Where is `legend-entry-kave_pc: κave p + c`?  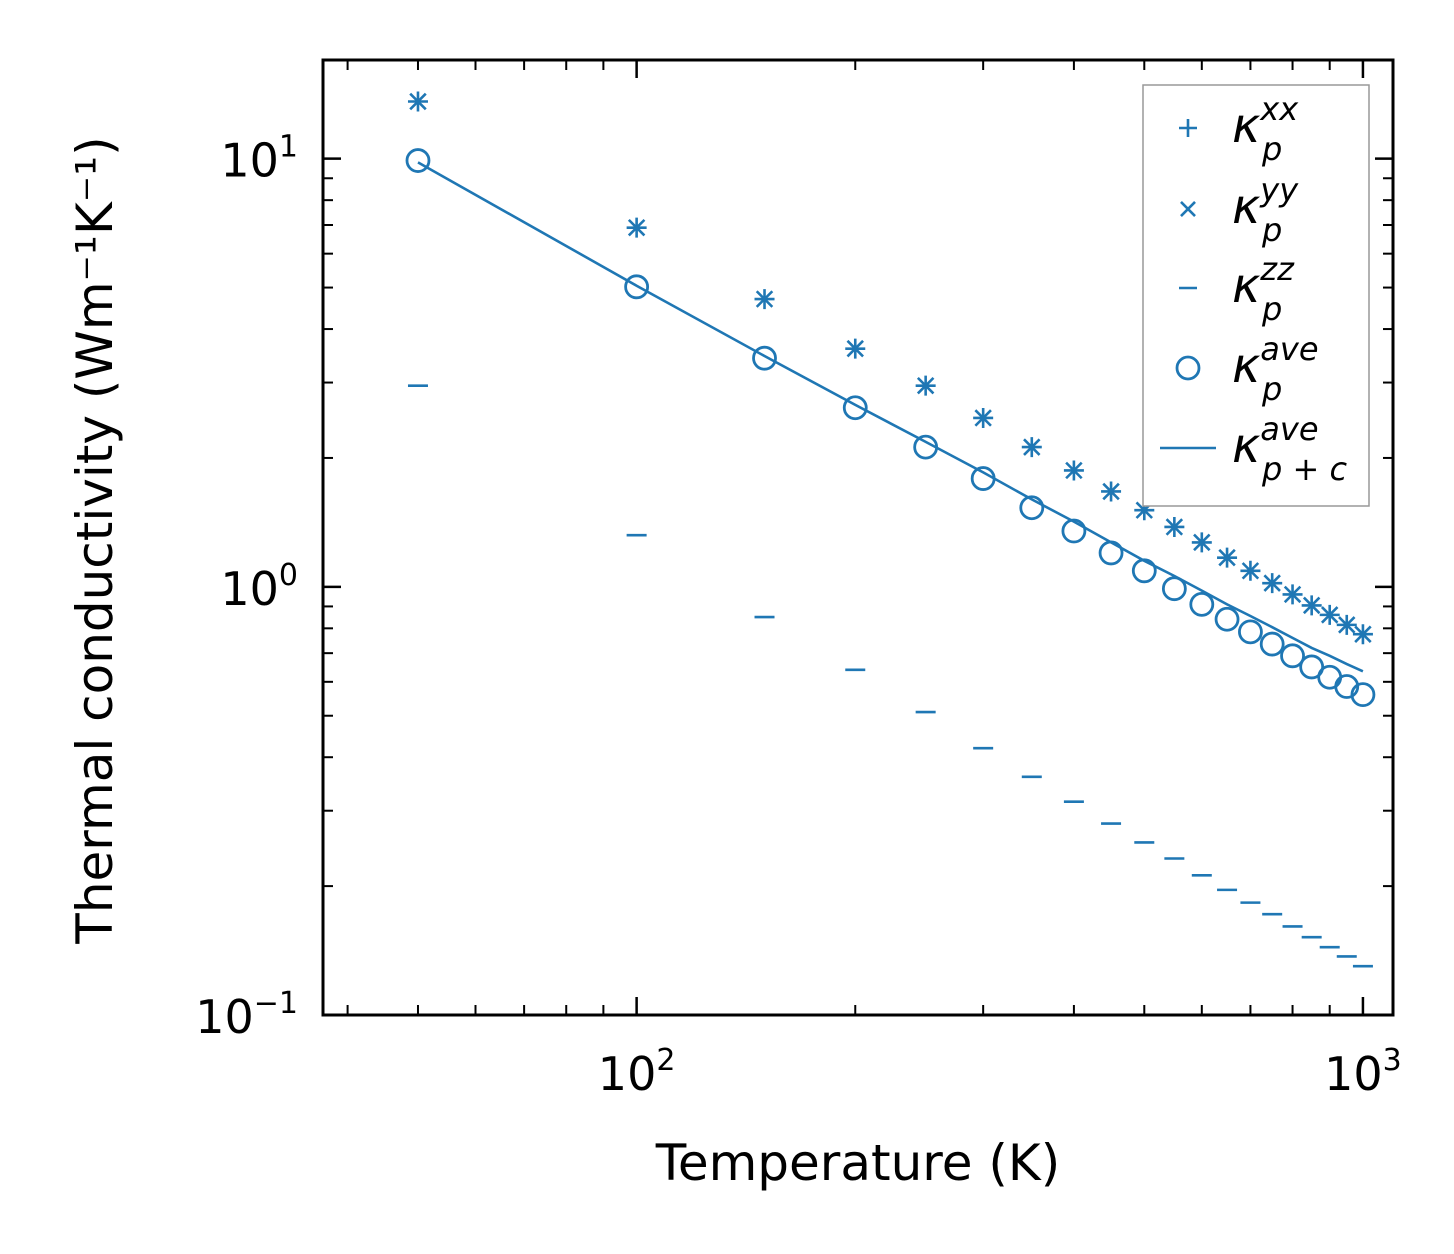
legend-entry-kave_pc: κave p + c is located at coordinates (1253, 449).